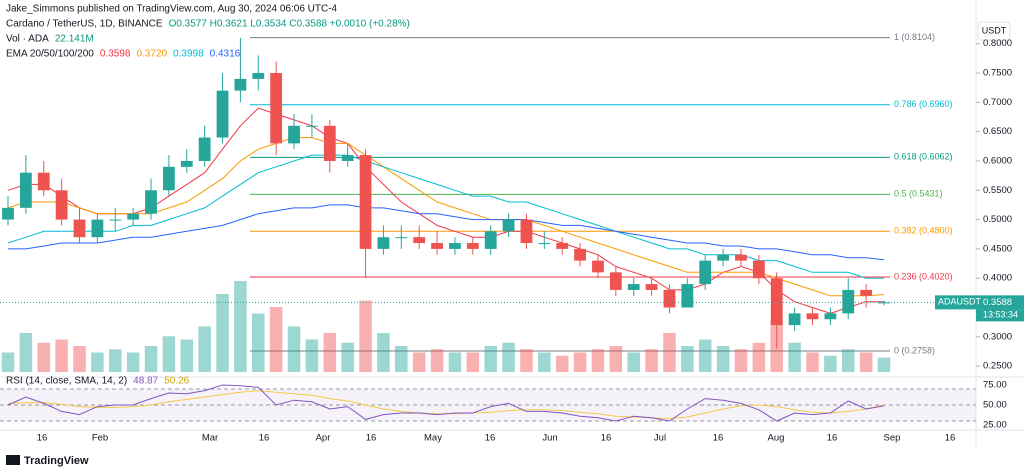  I want to click on rsi-legend: RSI (14, close, SMA, 14, 2), so click(66, 381).